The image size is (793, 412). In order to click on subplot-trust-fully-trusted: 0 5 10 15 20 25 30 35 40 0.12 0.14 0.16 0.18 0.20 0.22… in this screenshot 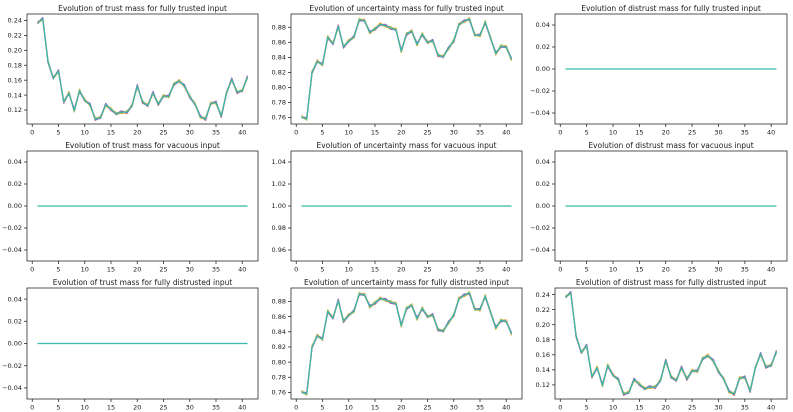, I will do `click(132, 68)`.